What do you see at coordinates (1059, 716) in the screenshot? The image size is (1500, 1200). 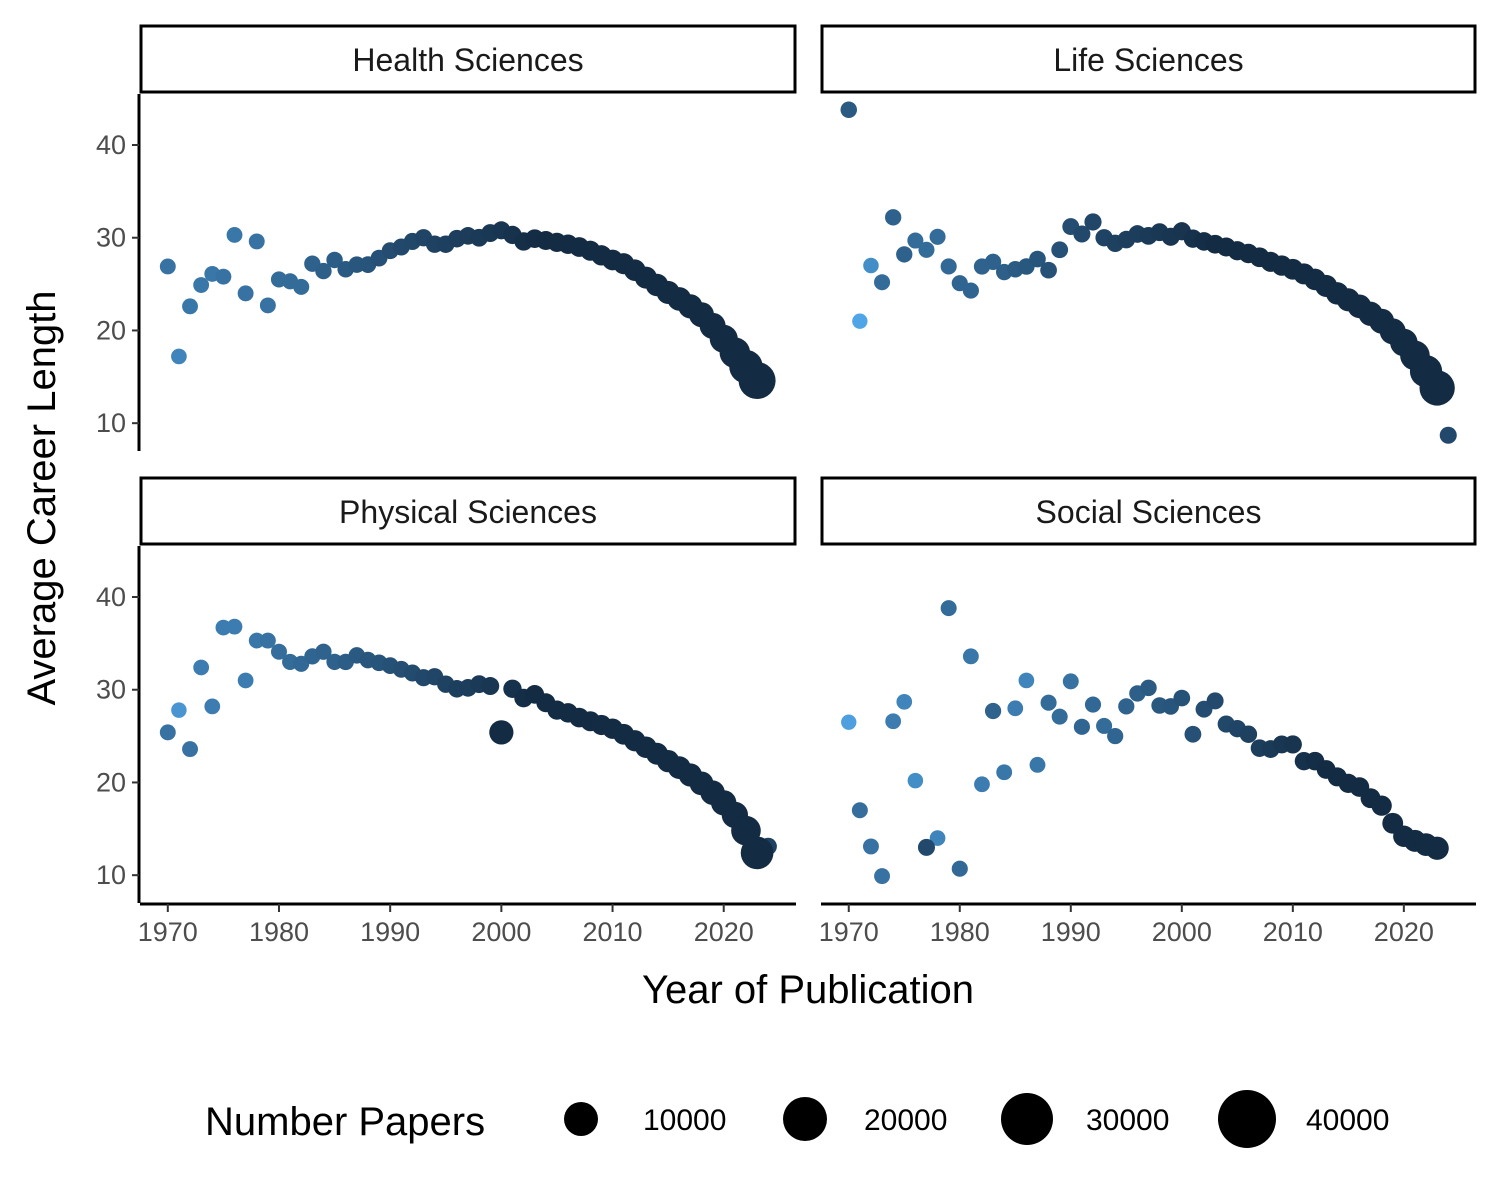 I see `data-point-social-sciences-1989` at bounding box center [1059, 716].